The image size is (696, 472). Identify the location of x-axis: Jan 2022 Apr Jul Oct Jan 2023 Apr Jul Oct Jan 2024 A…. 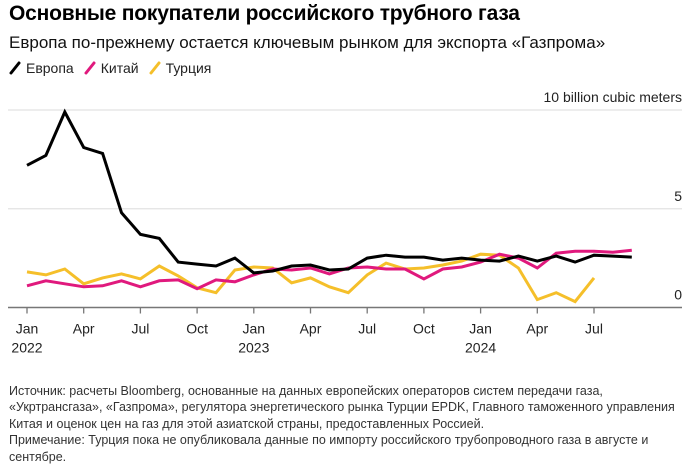
(345, 331).